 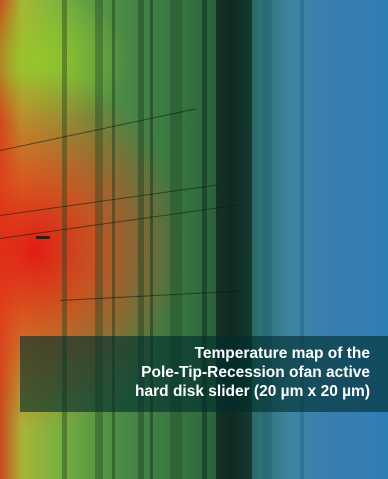 What do you see at coordinates (282, 353) in the screenshot?
I see `caption-line-1: Temperature map of the` at bounding box center [282, 353].